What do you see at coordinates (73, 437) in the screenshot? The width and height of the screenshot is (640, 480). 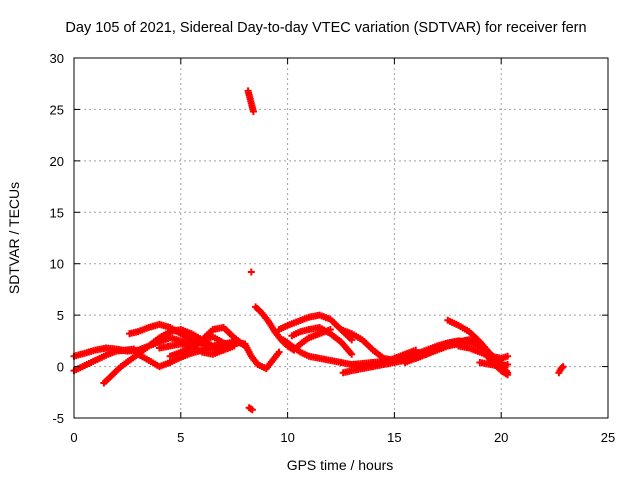 I see `x-tick-label: 0` at bounding box center [73, 437].